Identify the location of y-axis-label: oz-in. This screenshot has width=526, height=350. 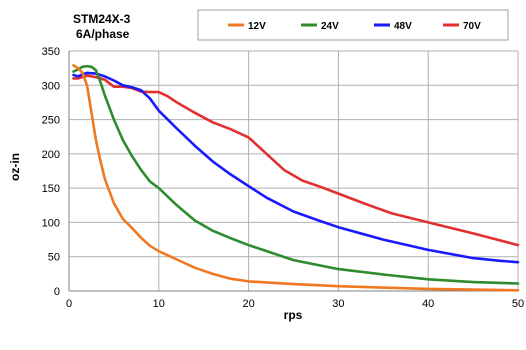
(15, 167).